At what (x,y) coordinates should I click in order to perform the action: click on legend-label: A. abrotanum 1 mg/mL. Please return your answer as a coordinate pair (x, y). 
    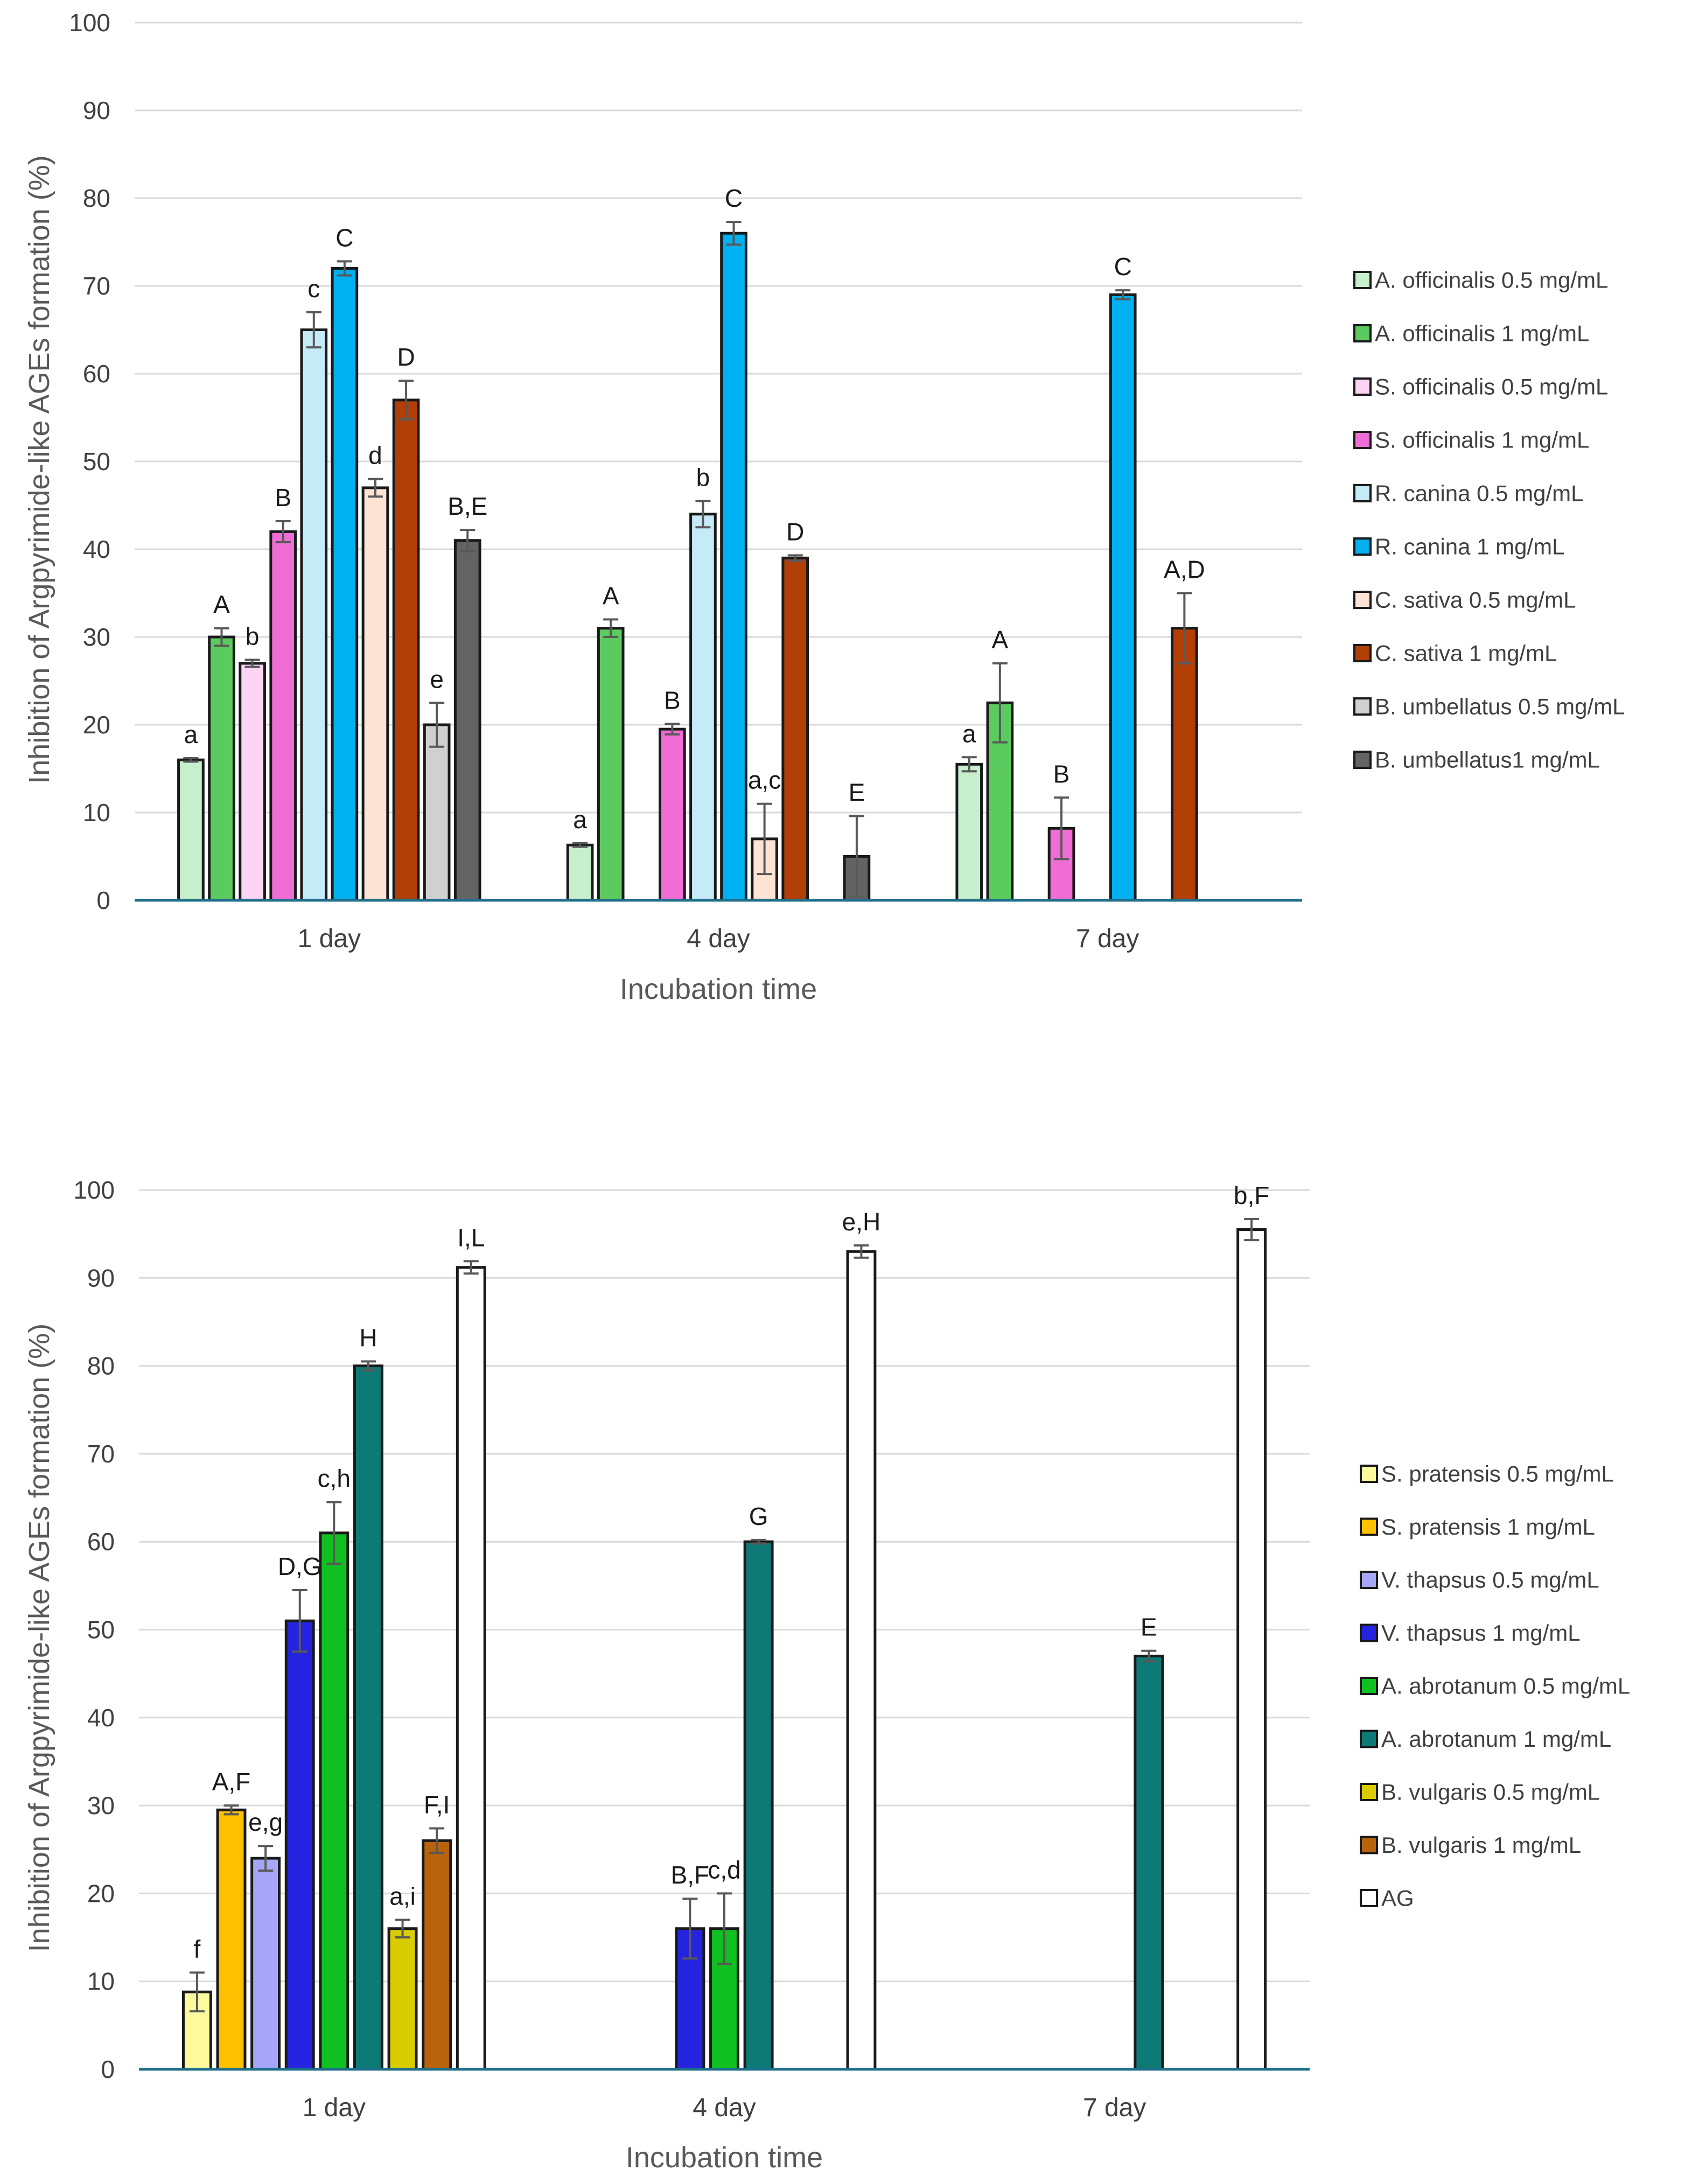
    Looking at the image, I should click on (1496, 1739).